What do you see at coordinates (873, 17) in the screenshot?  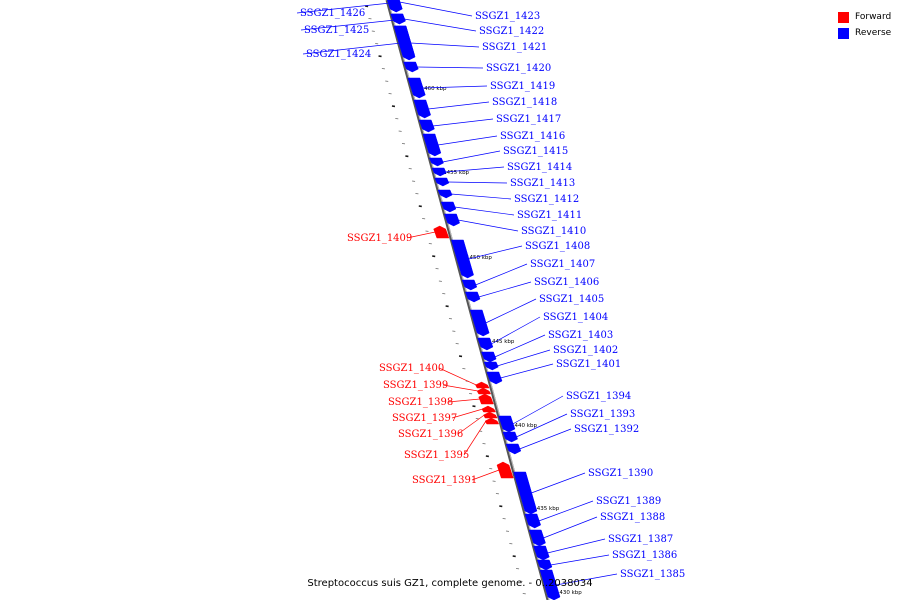 I see `legend-forward-label: Forward` at bounding box center [873, 17].